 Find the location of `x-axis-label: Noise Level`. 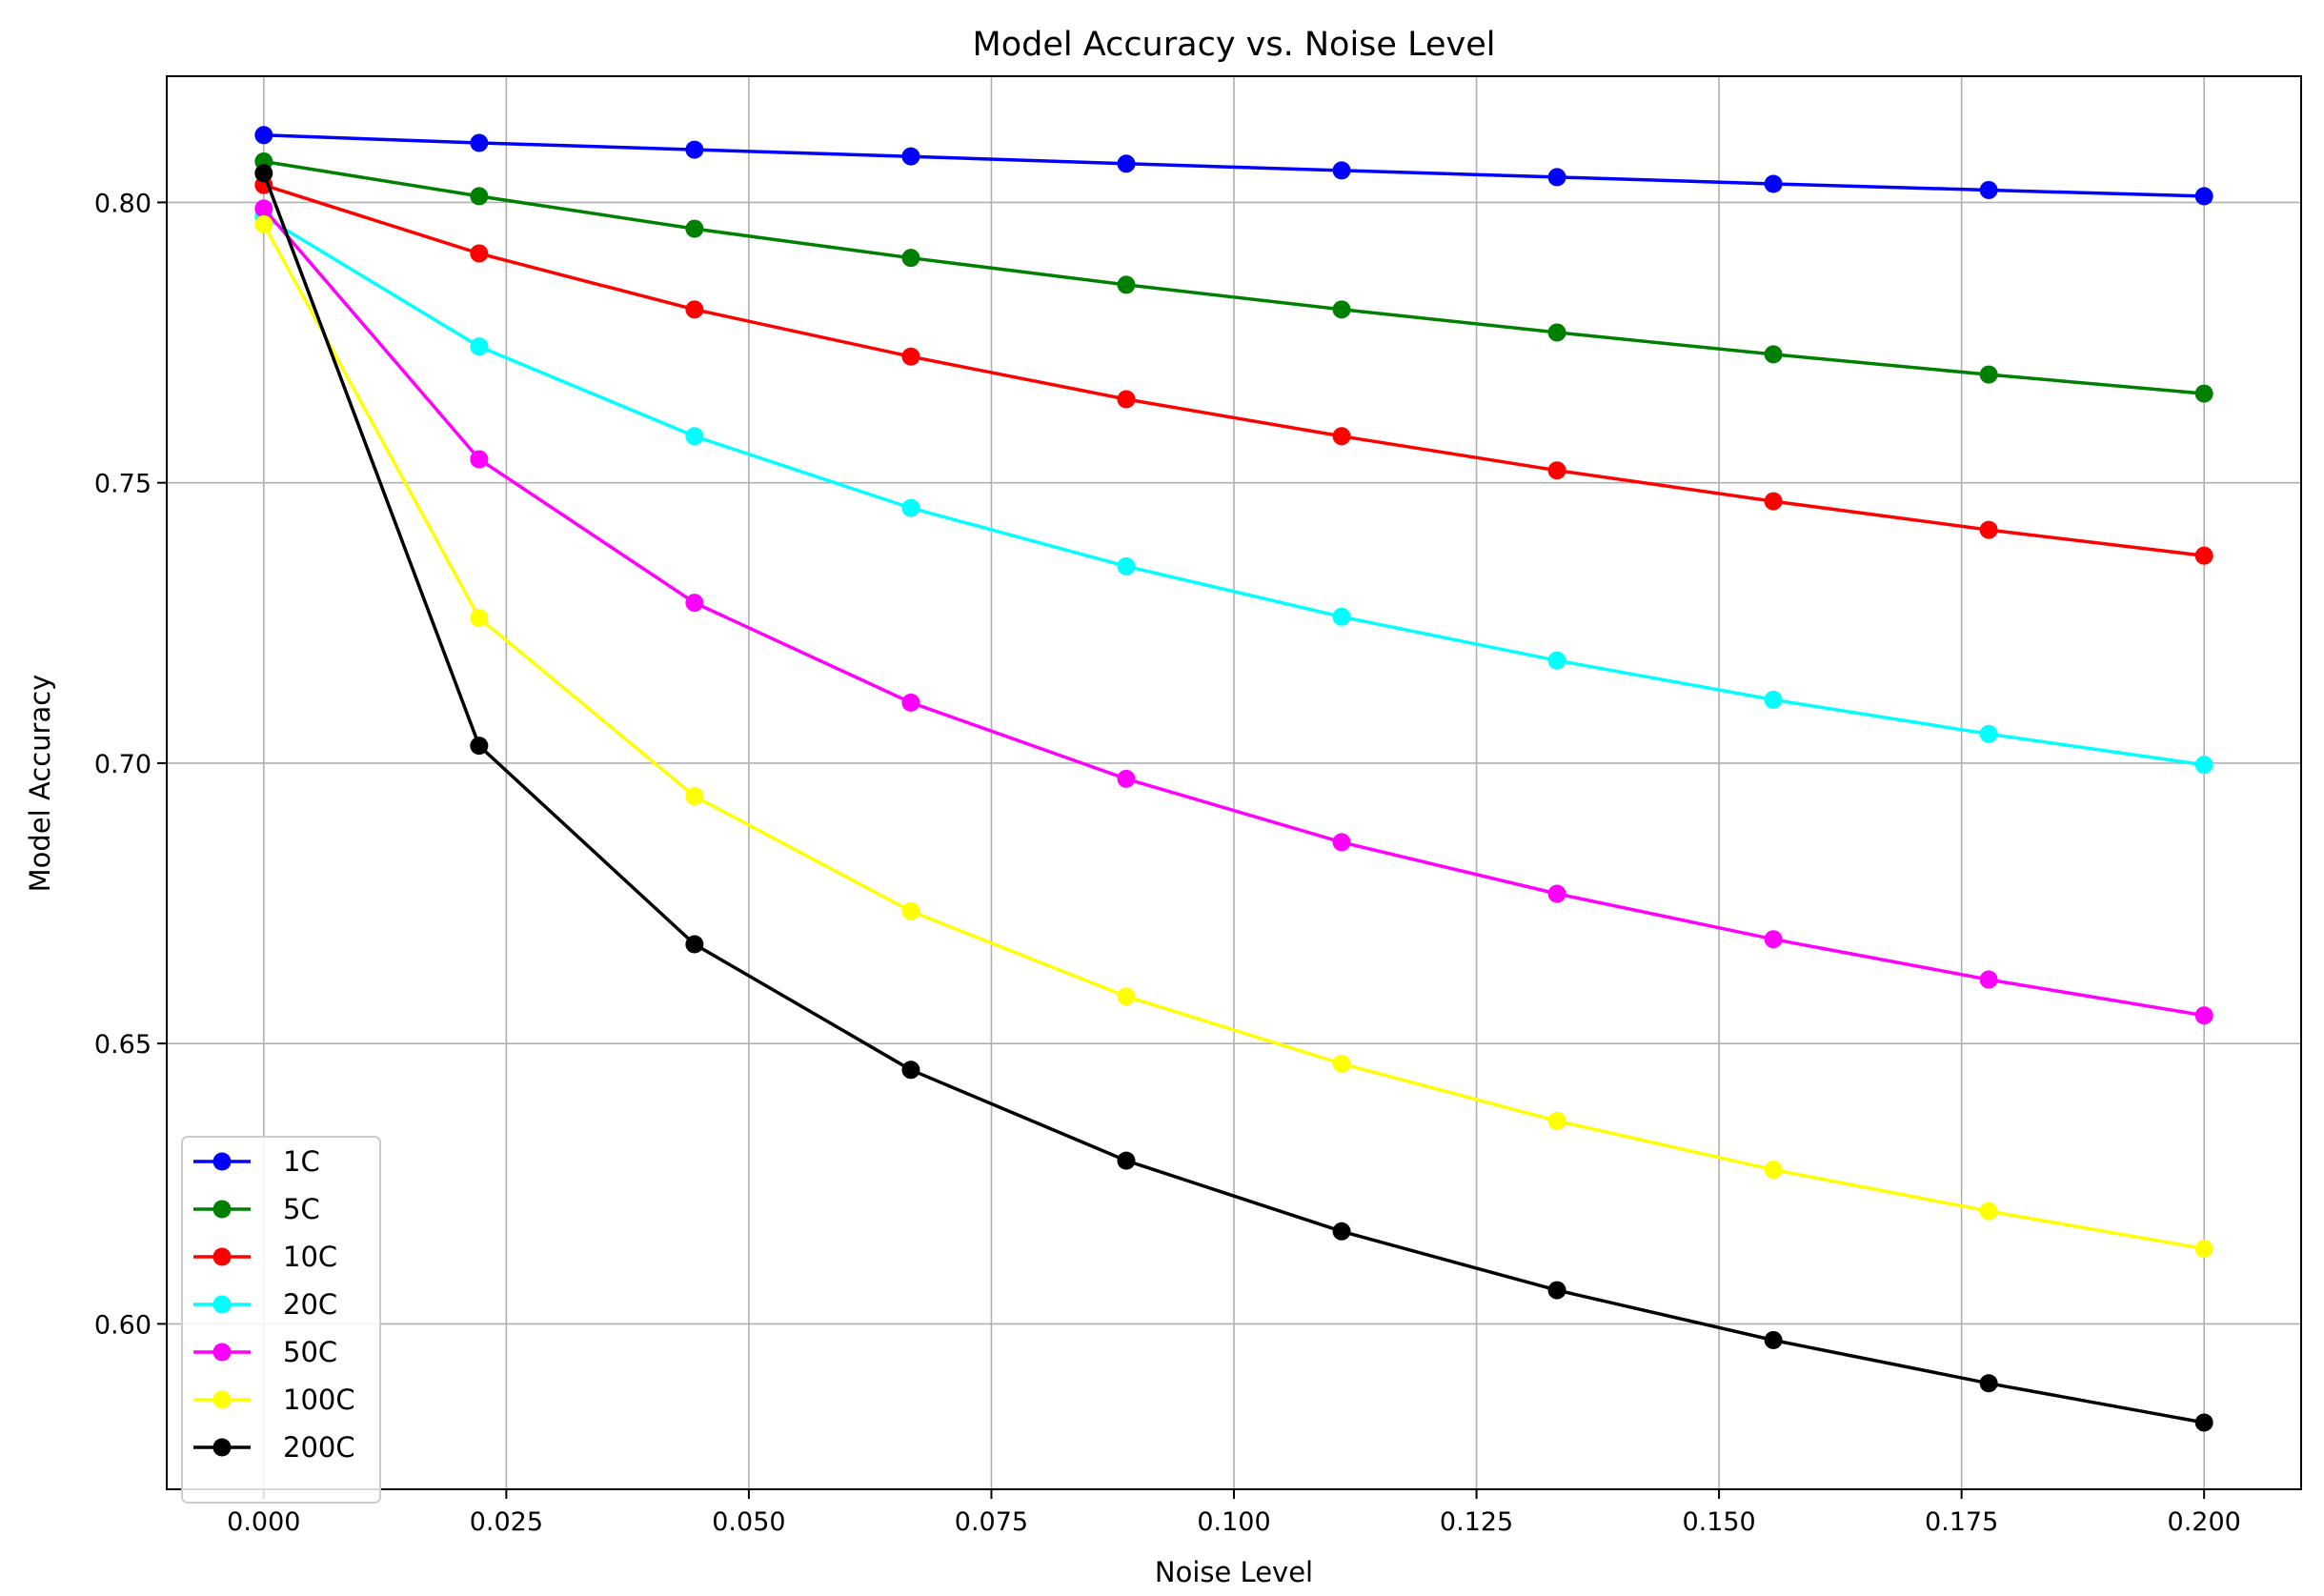

x-axis-label: Noise Level is located at coordinates (1234, 1572).